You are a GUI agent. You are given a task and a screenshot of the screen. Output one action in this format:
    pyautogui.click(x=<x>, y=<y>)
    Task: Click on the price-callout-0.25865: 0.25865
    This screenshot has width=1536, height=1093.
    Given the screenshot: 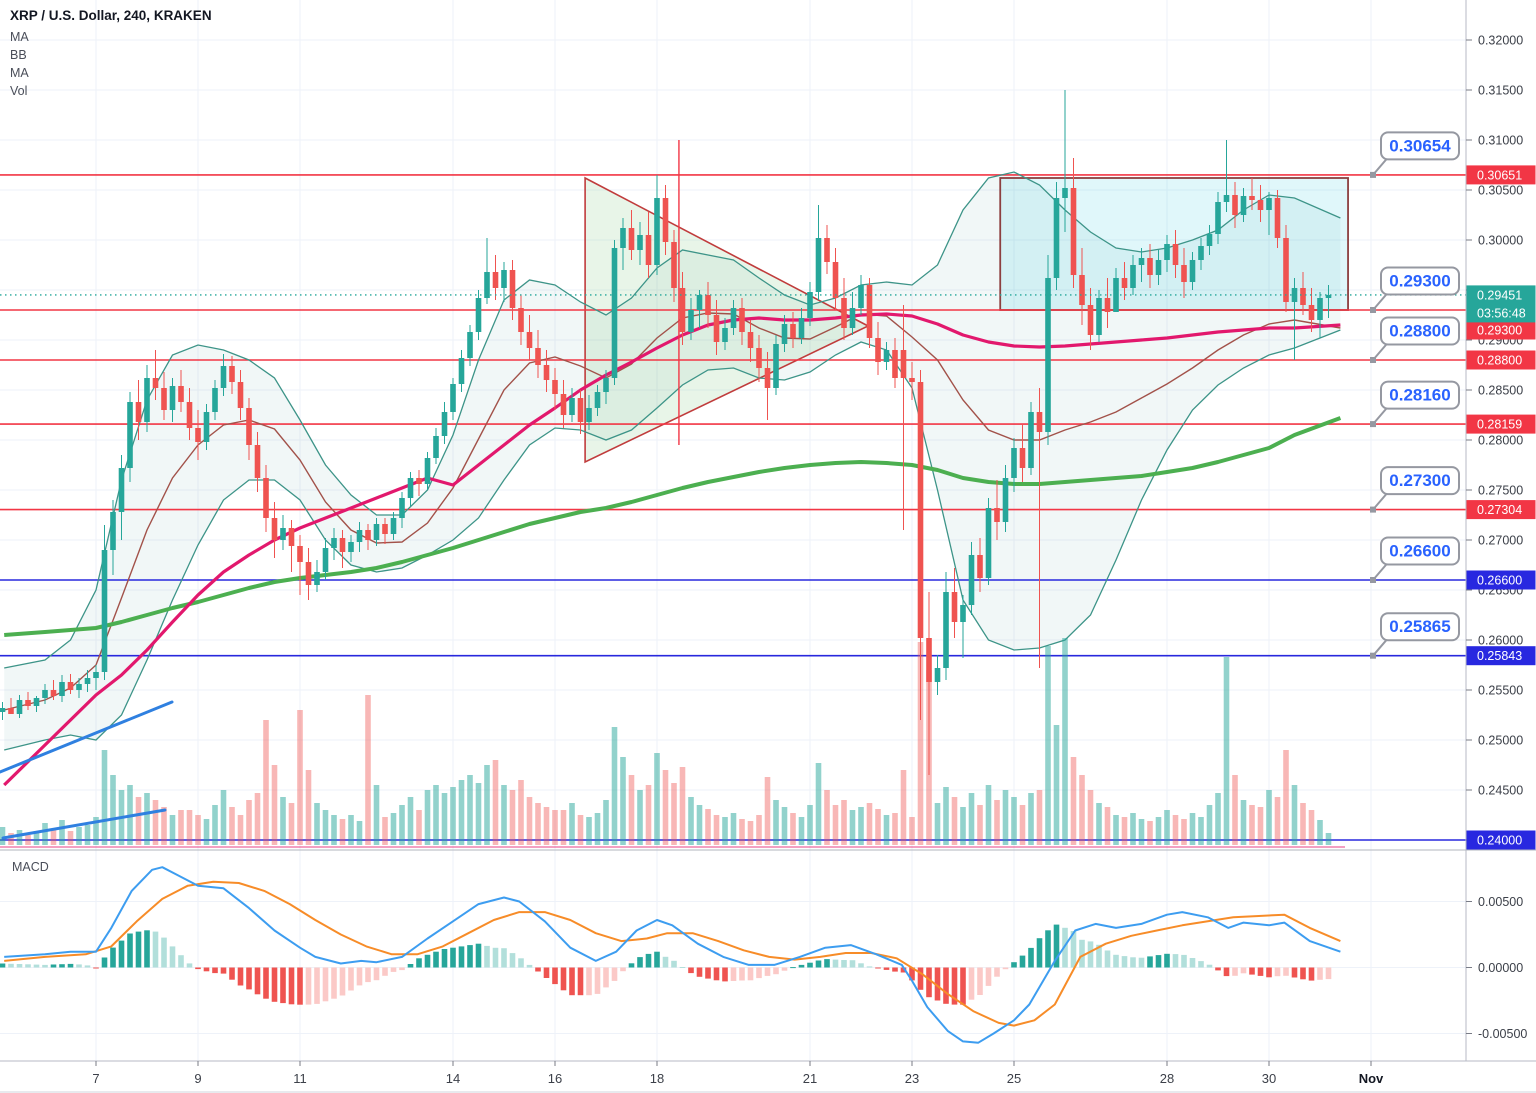 What is the action you would take?
    pyautogui.click(x=1415, y=635)
    